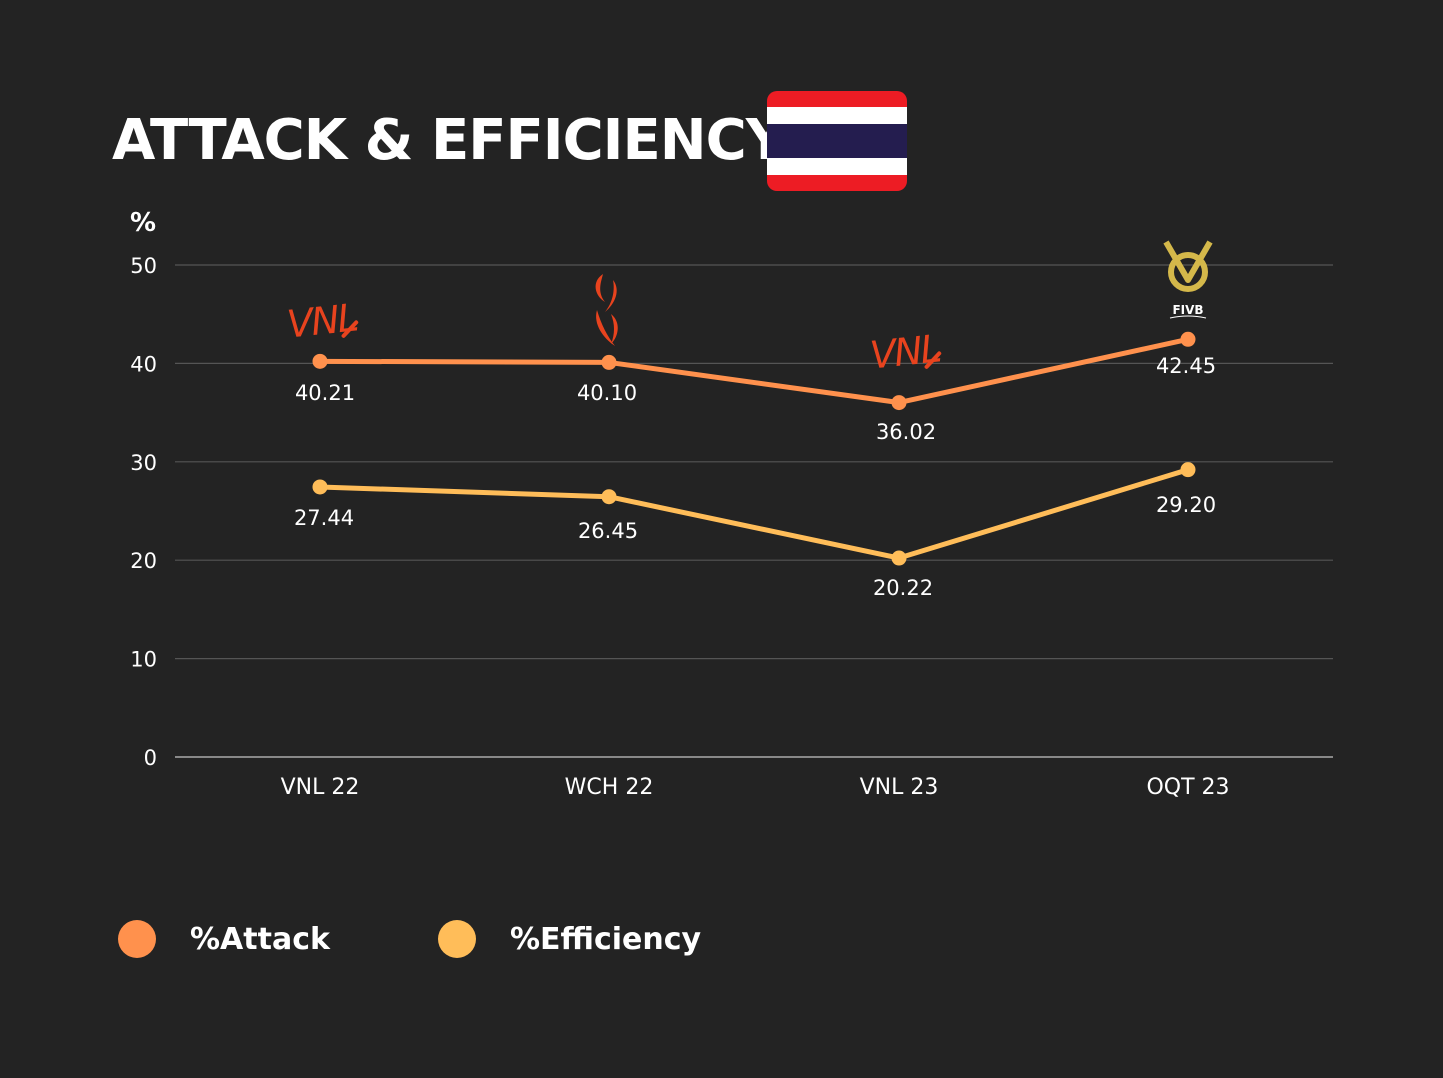  Describe the element at coordinates (609, 787) in the screenshot. I see `x-tick-label: WCH 22` at that location.